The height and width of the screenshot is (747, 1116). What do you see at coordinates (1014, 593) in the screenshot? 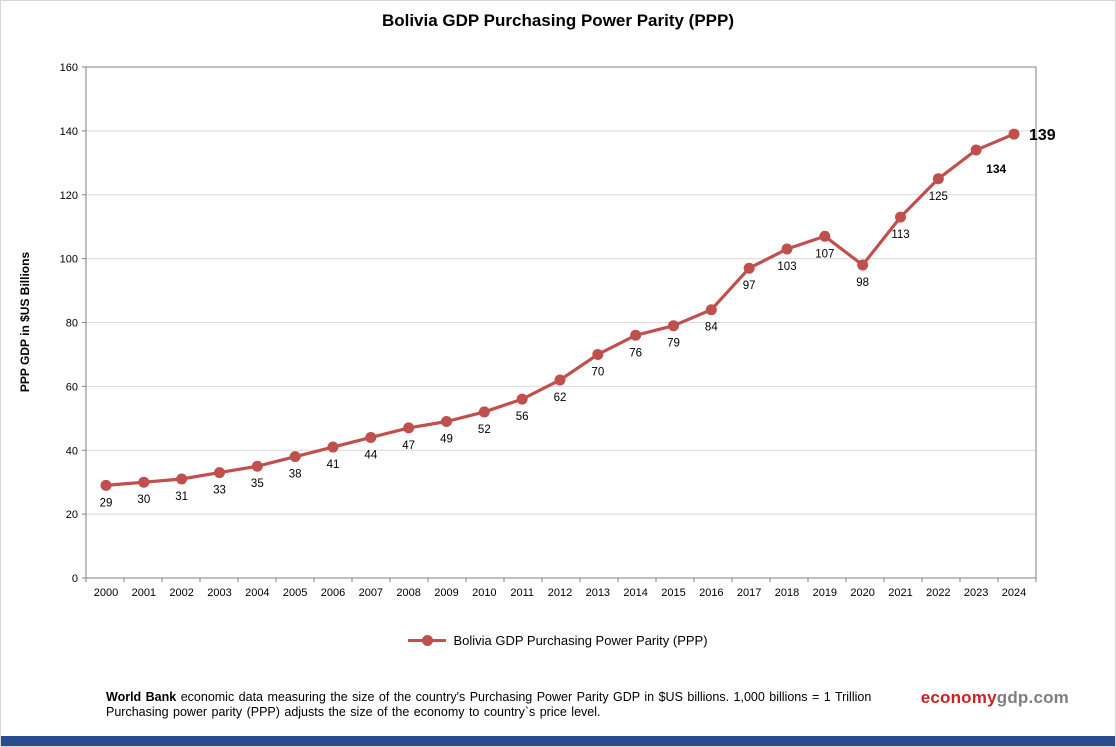
I see `x-axis-label: 2024` at bounding box center [1014, 593].